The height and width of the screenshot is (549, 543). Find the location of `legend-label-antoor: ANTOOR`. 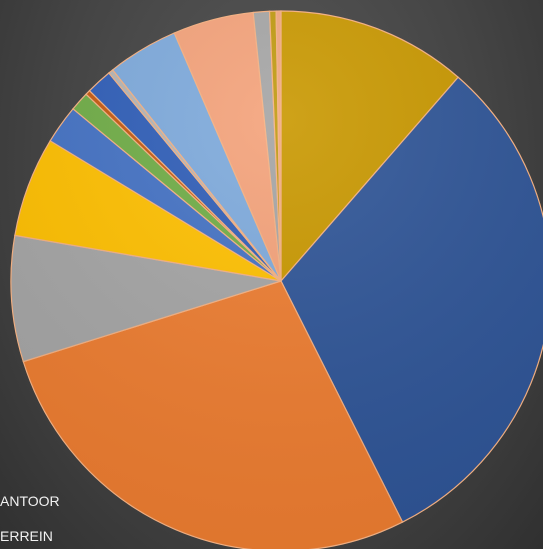

legend-label-antoor: ANTOOR is located at coordinates (30, 501).